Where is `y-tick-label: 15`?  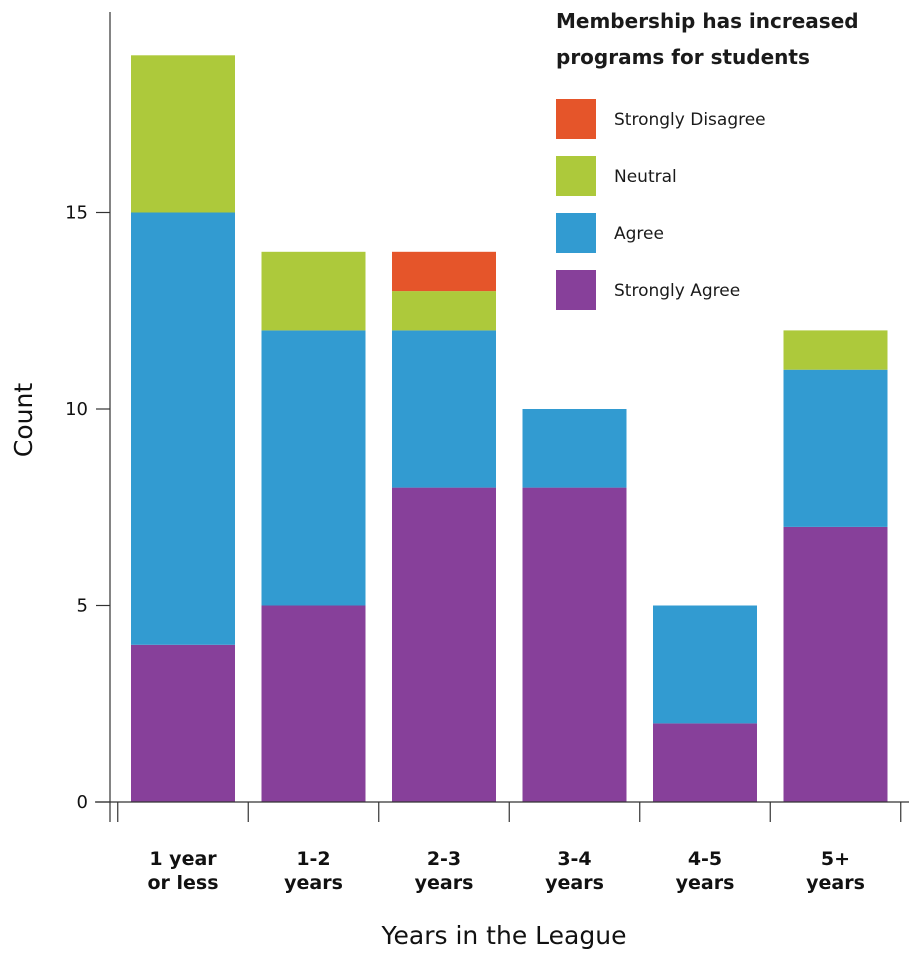 y-tick-label: 15 is located at coordinates (76, 213).